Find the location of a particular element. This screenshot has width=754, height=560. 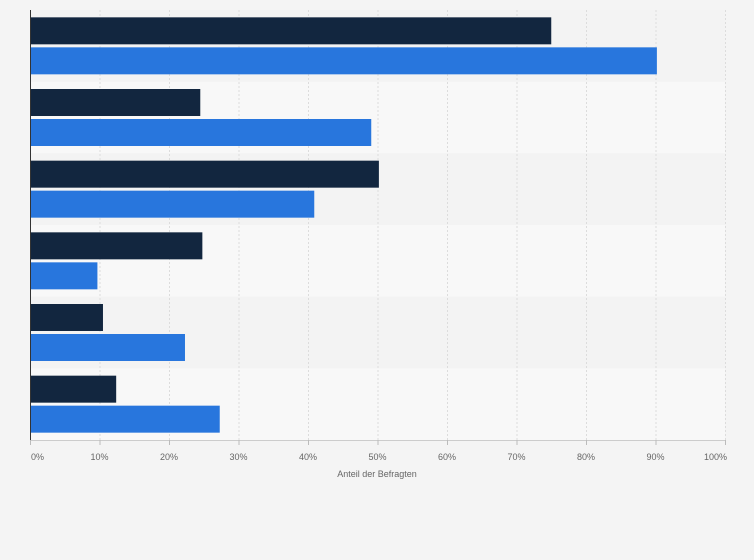

x-tick-label: 80% is located at coordinates (586, 457).